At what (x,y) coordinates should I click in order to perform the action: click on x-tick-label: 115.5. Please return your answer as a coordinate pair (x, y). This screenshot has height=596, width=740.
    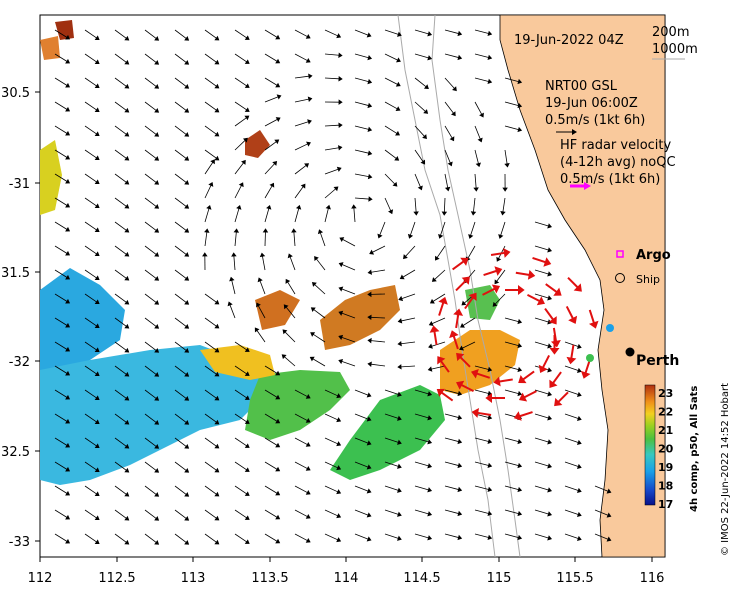
    Looking at the image, I should click on (574, 578).